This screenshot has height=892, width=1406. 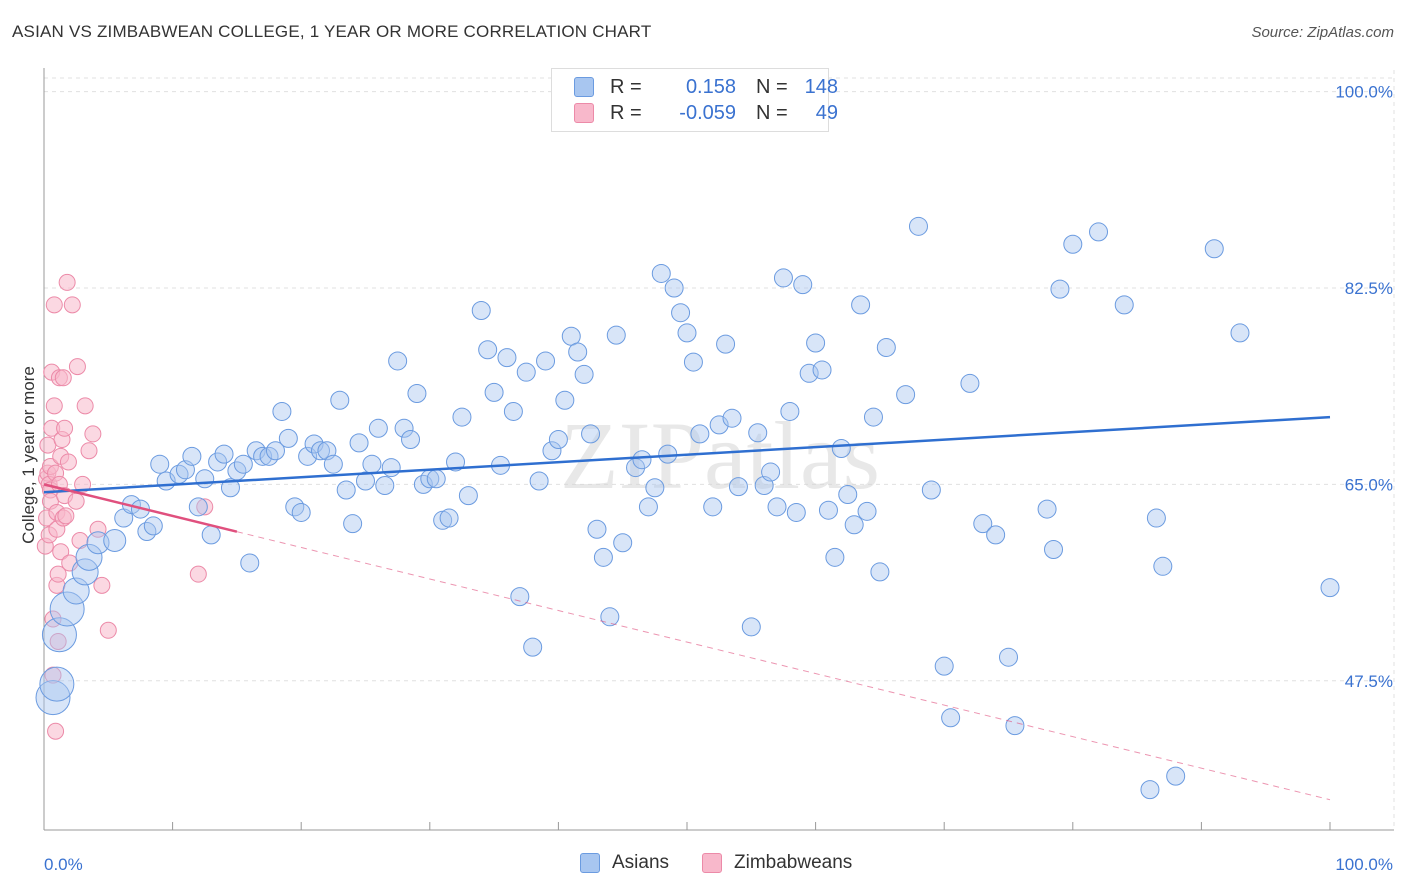 I want to click on legend-row-asians: R = 0.158 N = 148, so click(x=706, y=87).